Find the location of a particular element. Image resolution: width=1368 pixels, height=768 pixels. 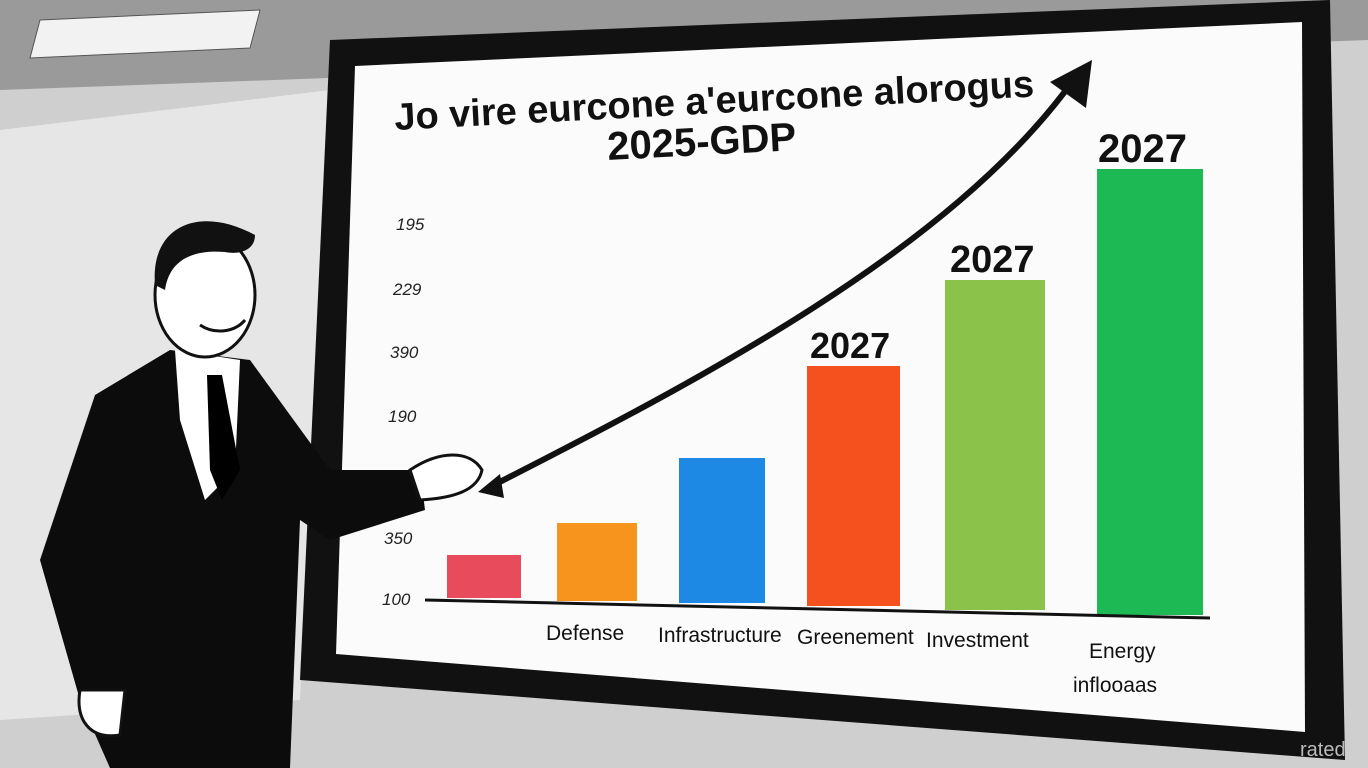

smile is located at coordinates (223, 325).